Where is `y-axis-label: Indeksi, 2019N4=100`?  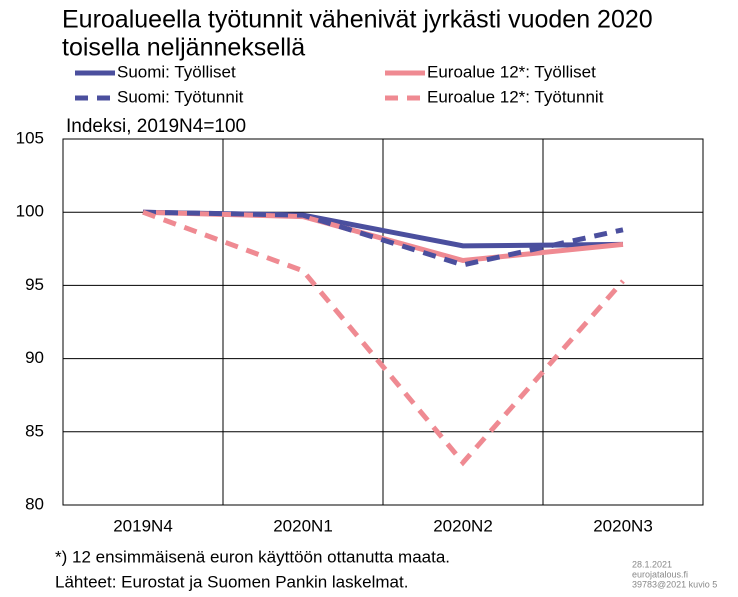 y-axis-label: Indeksi, 2019N4=100 is located at coordinates (156, 126).